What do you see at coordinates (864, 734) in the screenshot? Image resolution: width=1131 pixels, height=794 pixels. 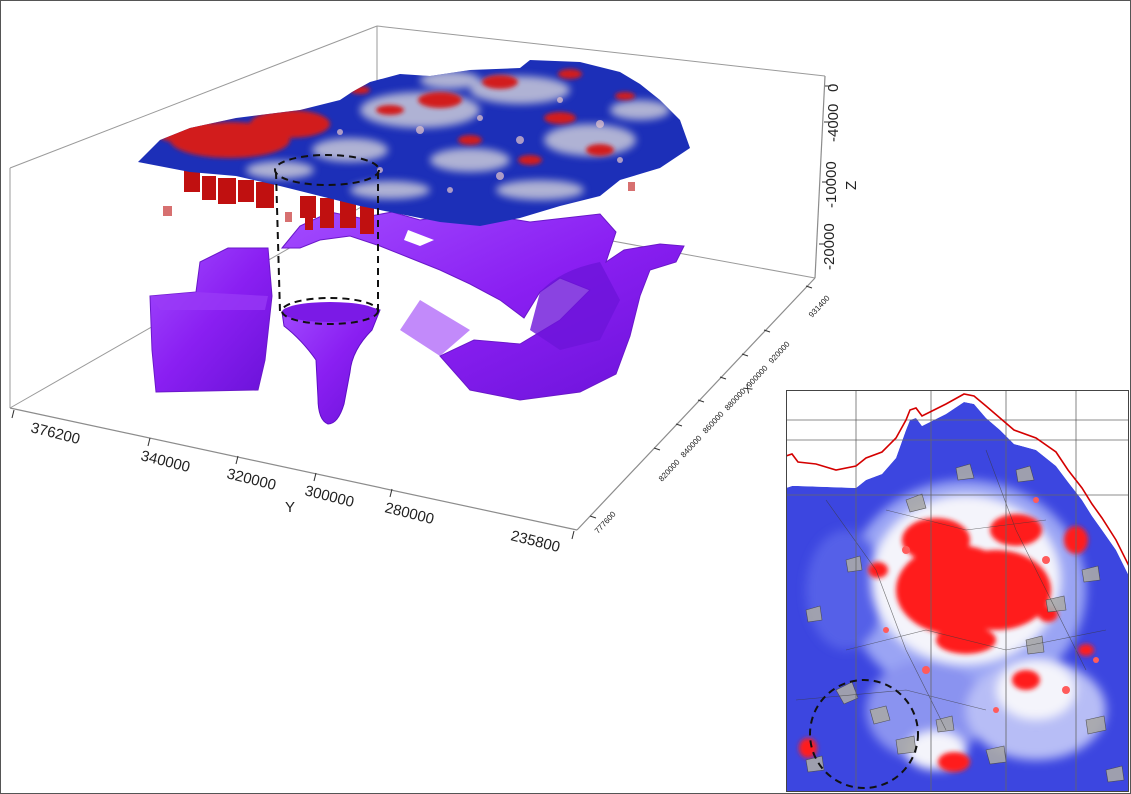 I see `inset-dashed-circle` at bounding box center [864, 734].